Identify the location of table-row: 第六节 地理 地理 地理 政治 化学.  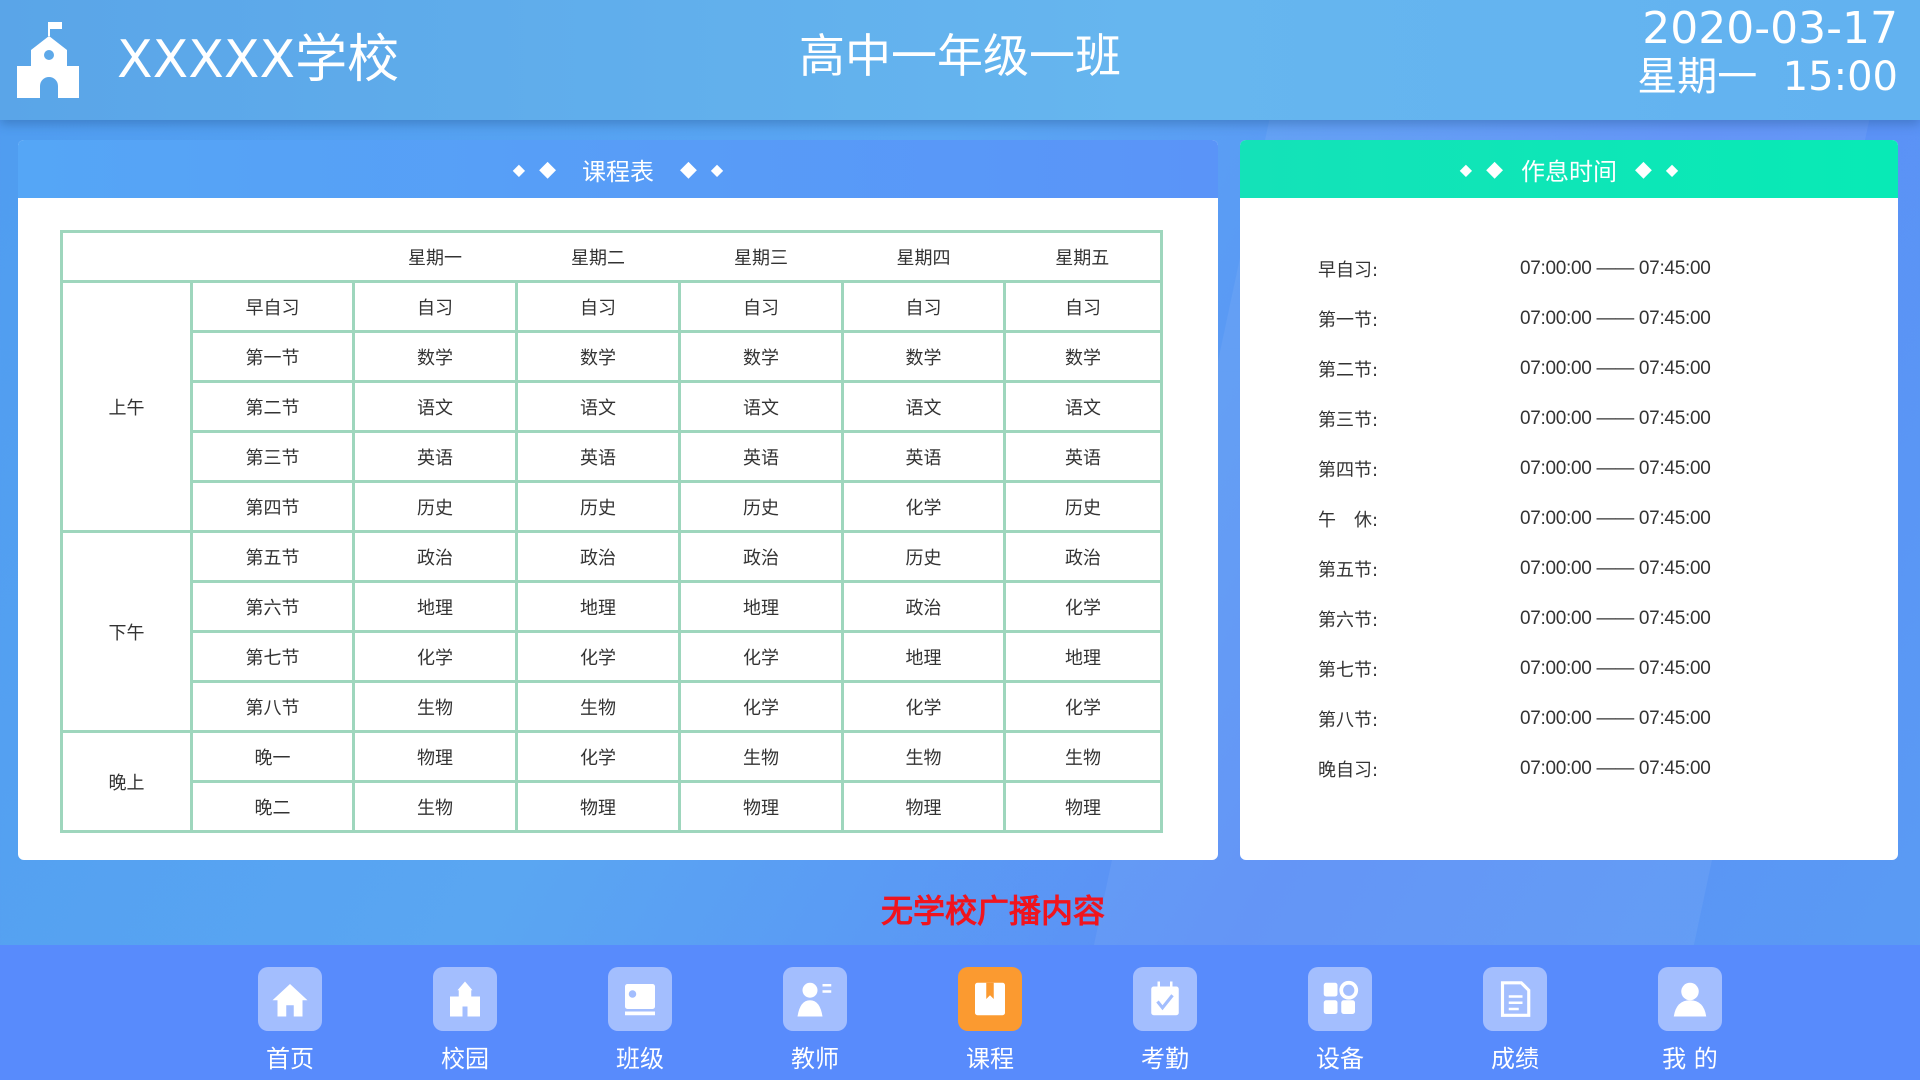
(612, 606).